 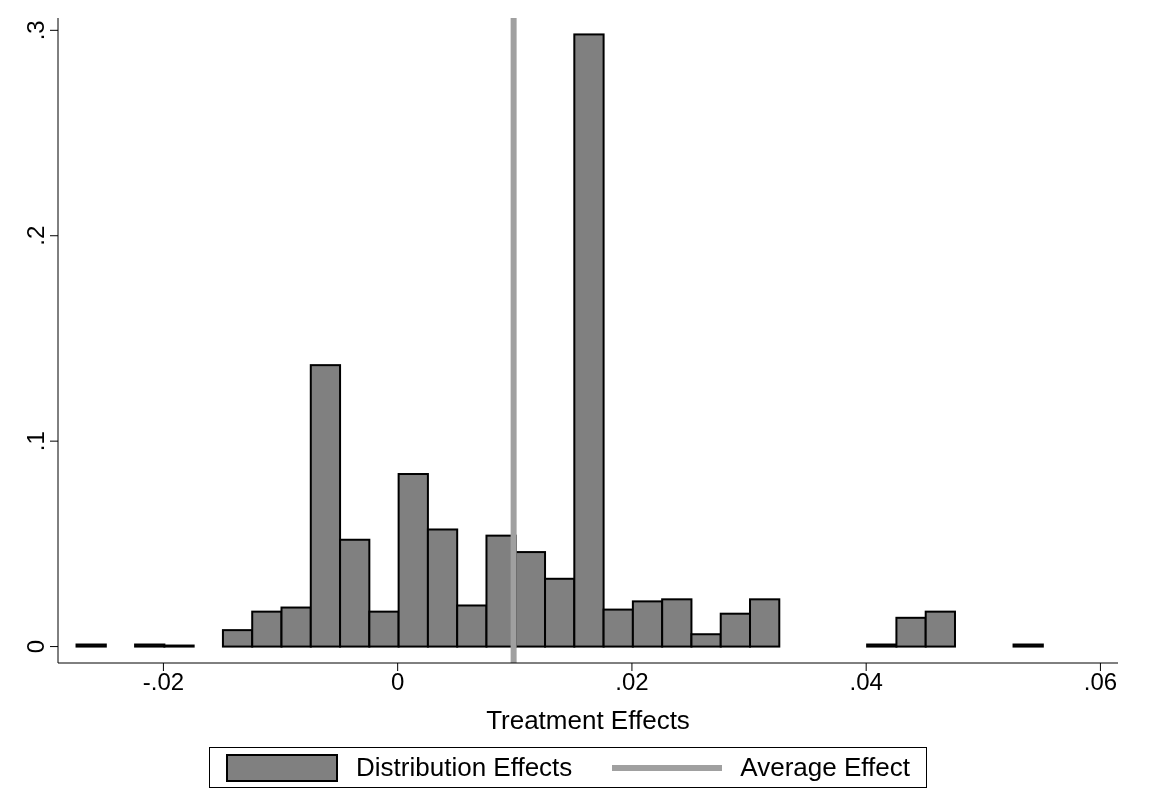 I want to click on y-tick-label: .2, so click(x=35, y=235).